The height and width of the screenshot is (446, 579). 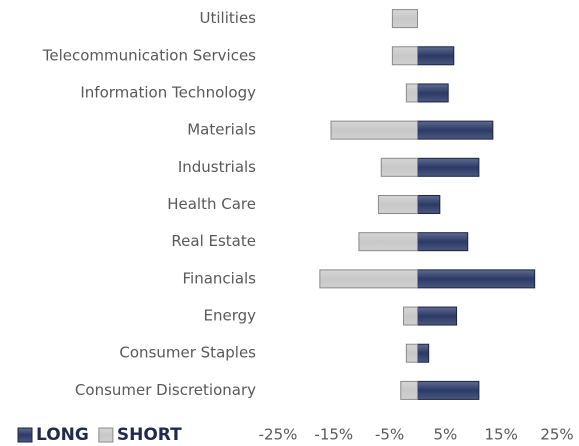 What do you see at coordinates (211, 204) in the screenshot?
I see `y-tick-label: Health Care` at bounding box center [211, 204].